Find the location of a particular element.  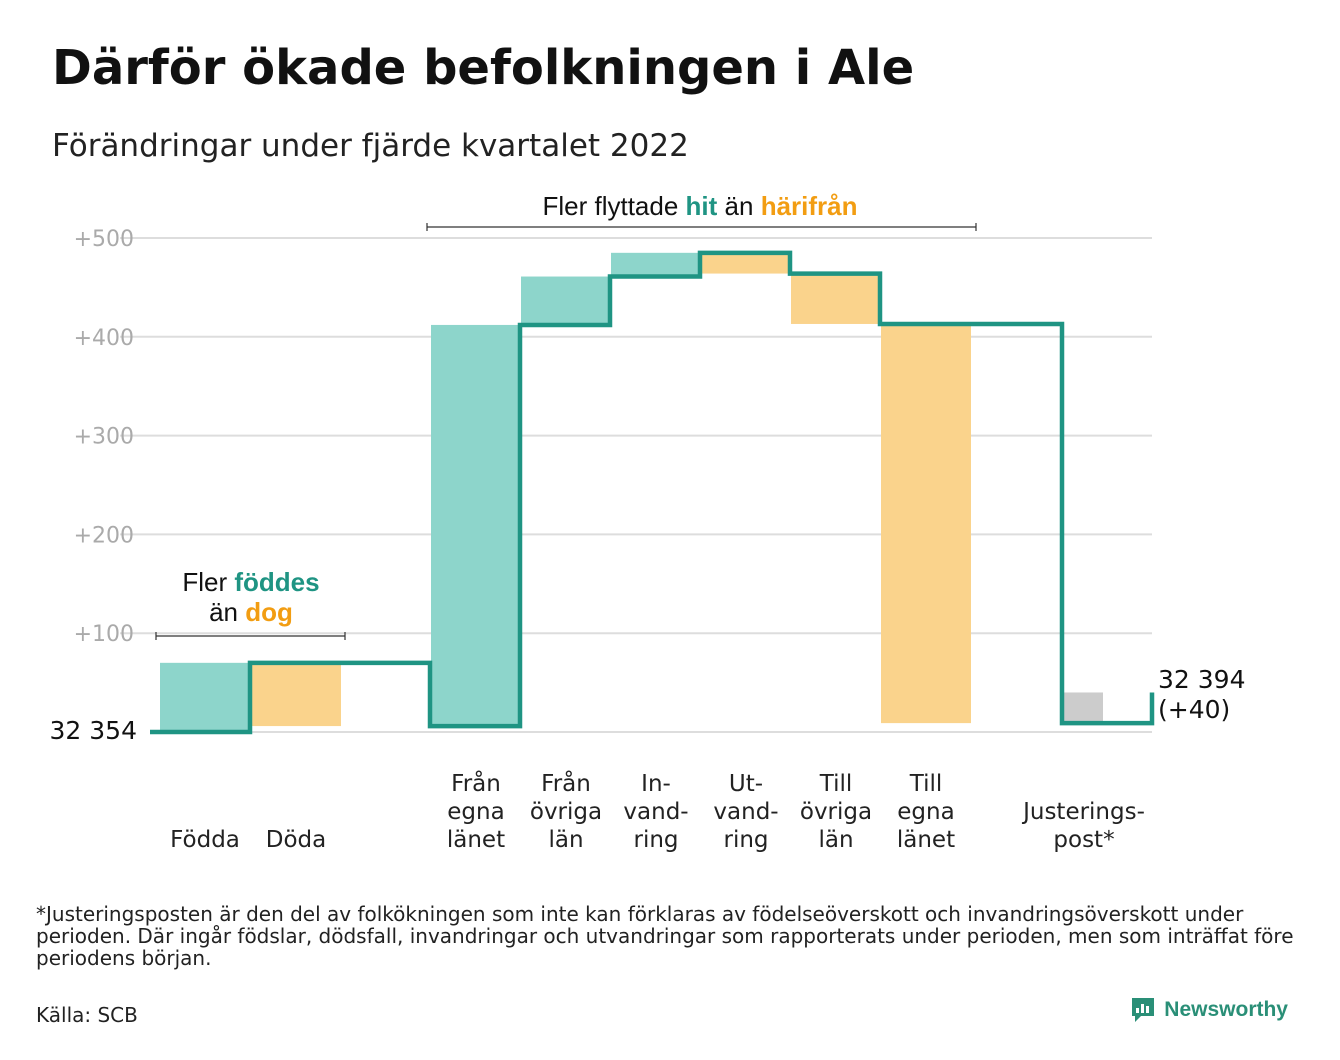

y-tick-label: +300 is located at coordinates (104, 437).